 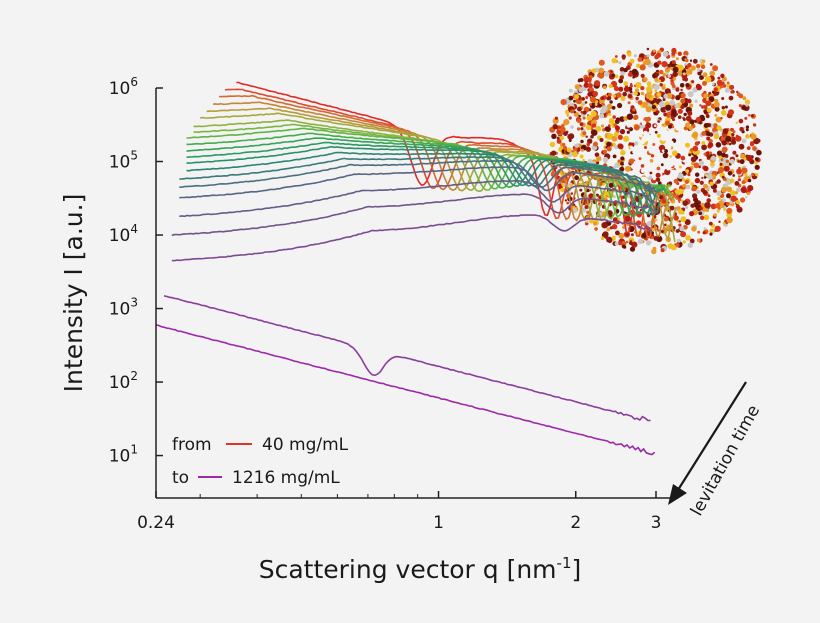 What do you see at coordinates (577, 569) in the screenshot?
I see `x-axis-title-suffix: ]` at bounding box center [577, 569].